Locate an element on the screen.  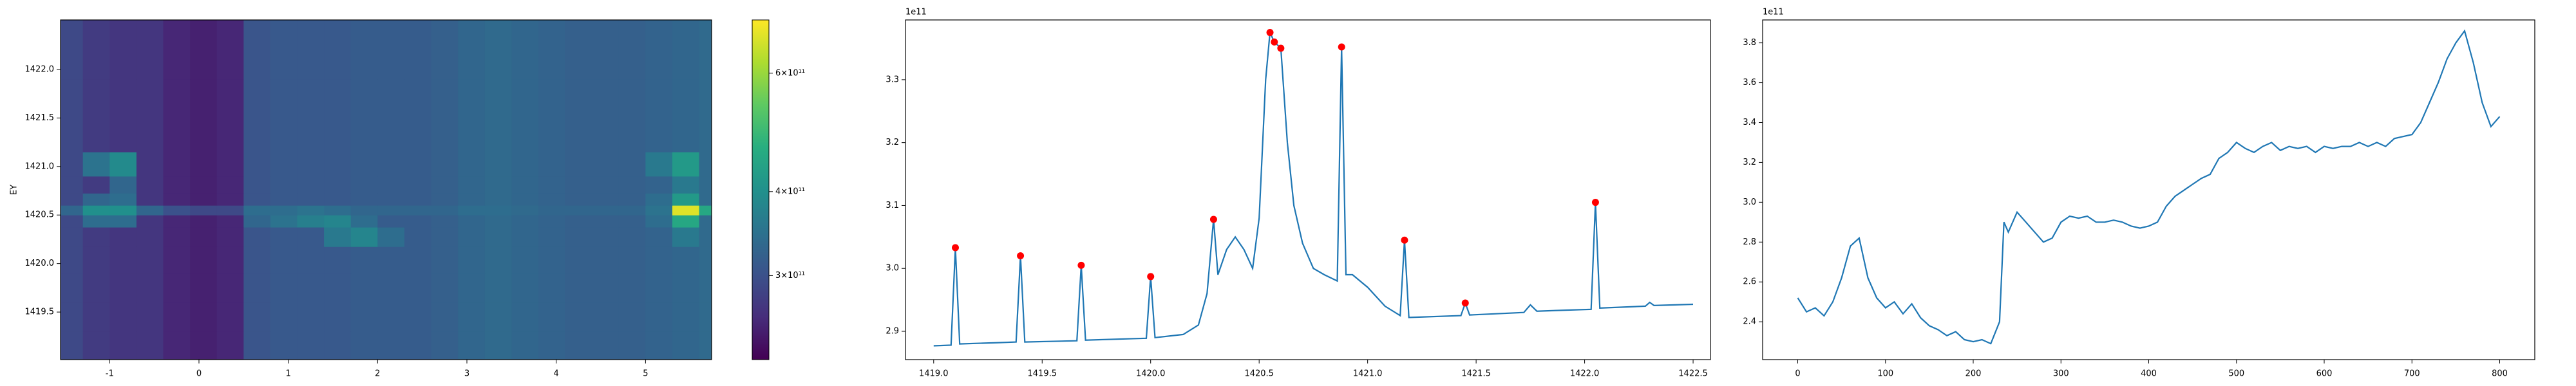
x-tick-label: 700 is located at coordinates (2412, 374).